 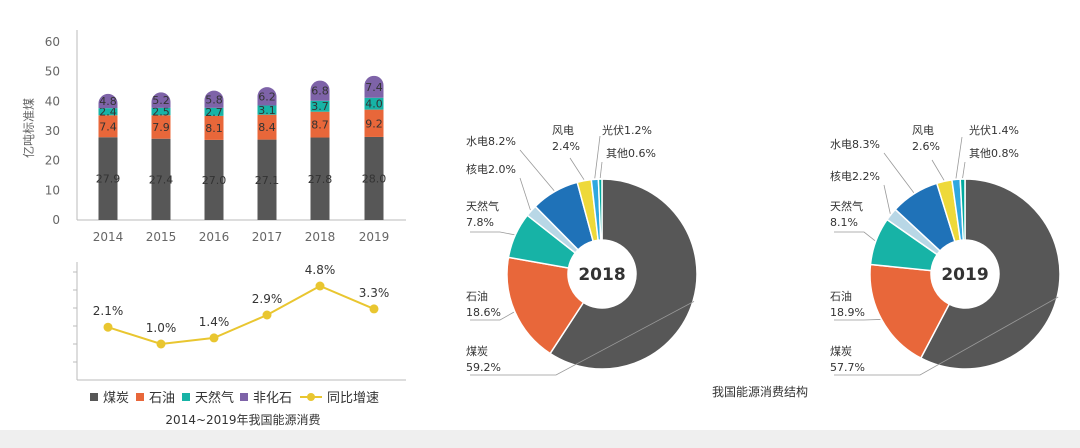 I want to click on bar-data-label: 6.2, so click(x=267, y=96).